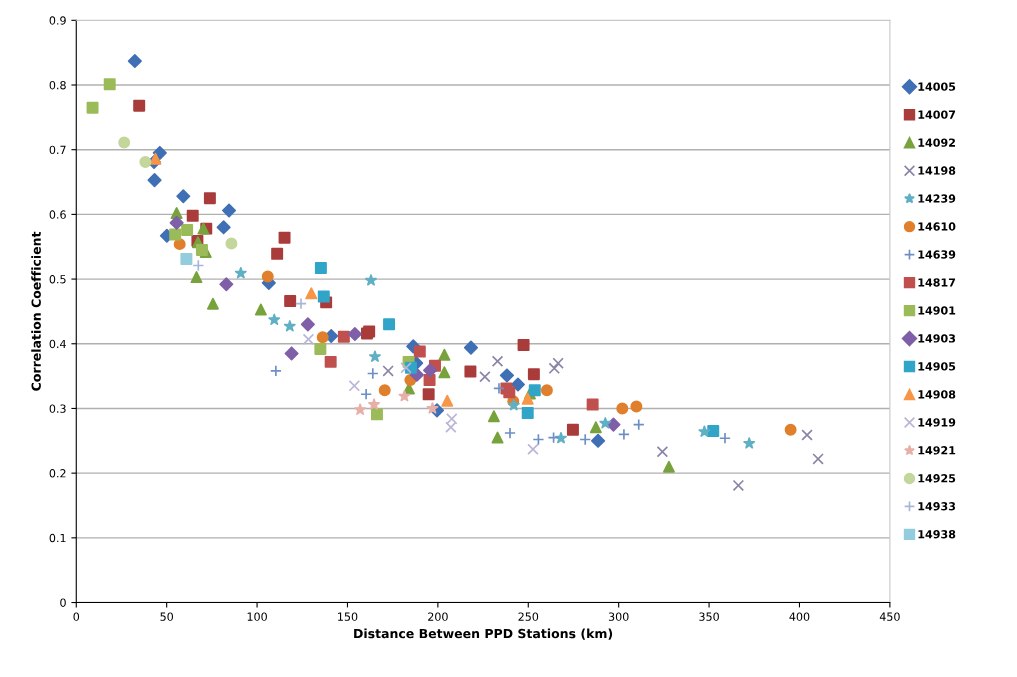  I want to click on y-tick-label: 0.9, so click(57, 20).